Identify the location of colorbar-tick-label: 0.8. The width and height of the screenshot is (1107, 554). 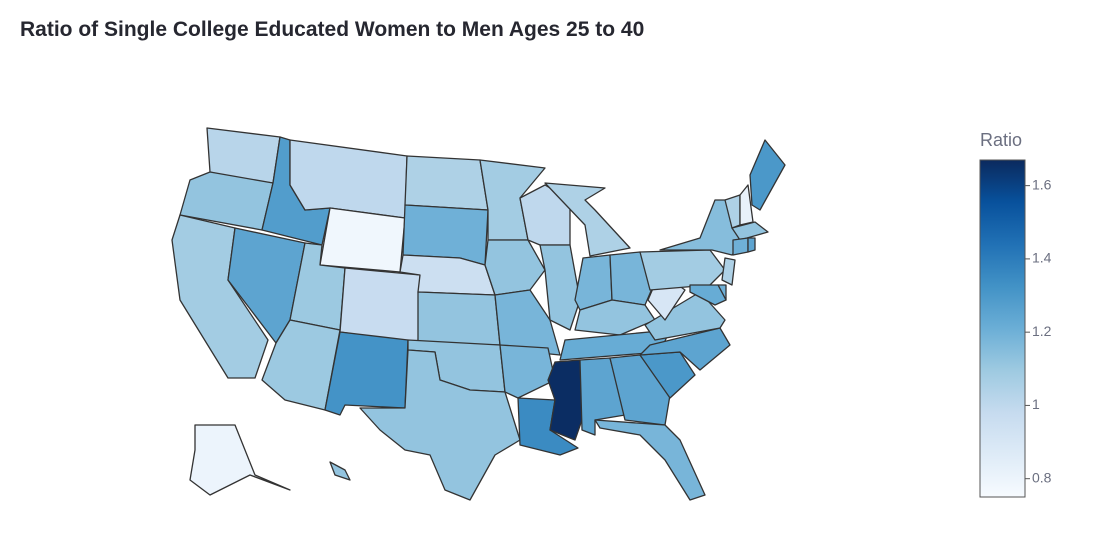
(1042, 477).